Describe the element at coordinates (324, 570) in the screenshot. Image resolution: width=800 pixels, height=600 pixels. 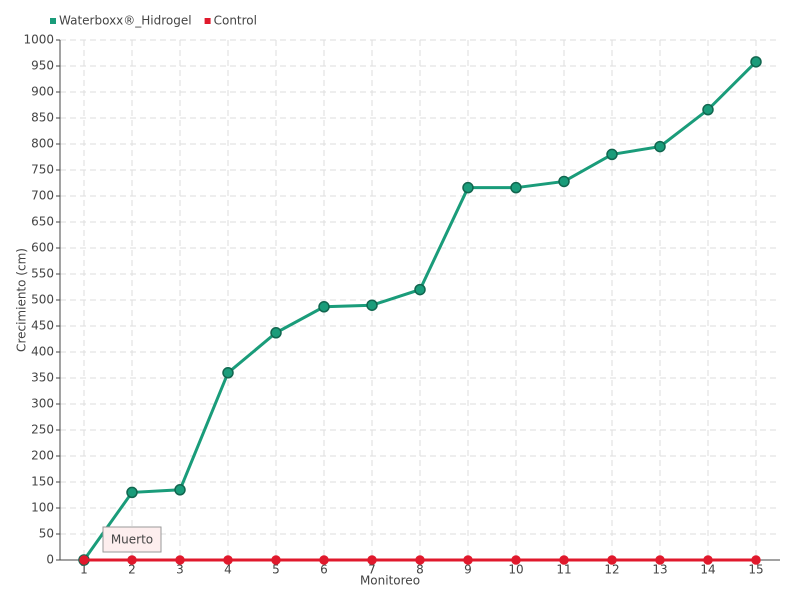
I see `x-tick-label: 6` at that location.